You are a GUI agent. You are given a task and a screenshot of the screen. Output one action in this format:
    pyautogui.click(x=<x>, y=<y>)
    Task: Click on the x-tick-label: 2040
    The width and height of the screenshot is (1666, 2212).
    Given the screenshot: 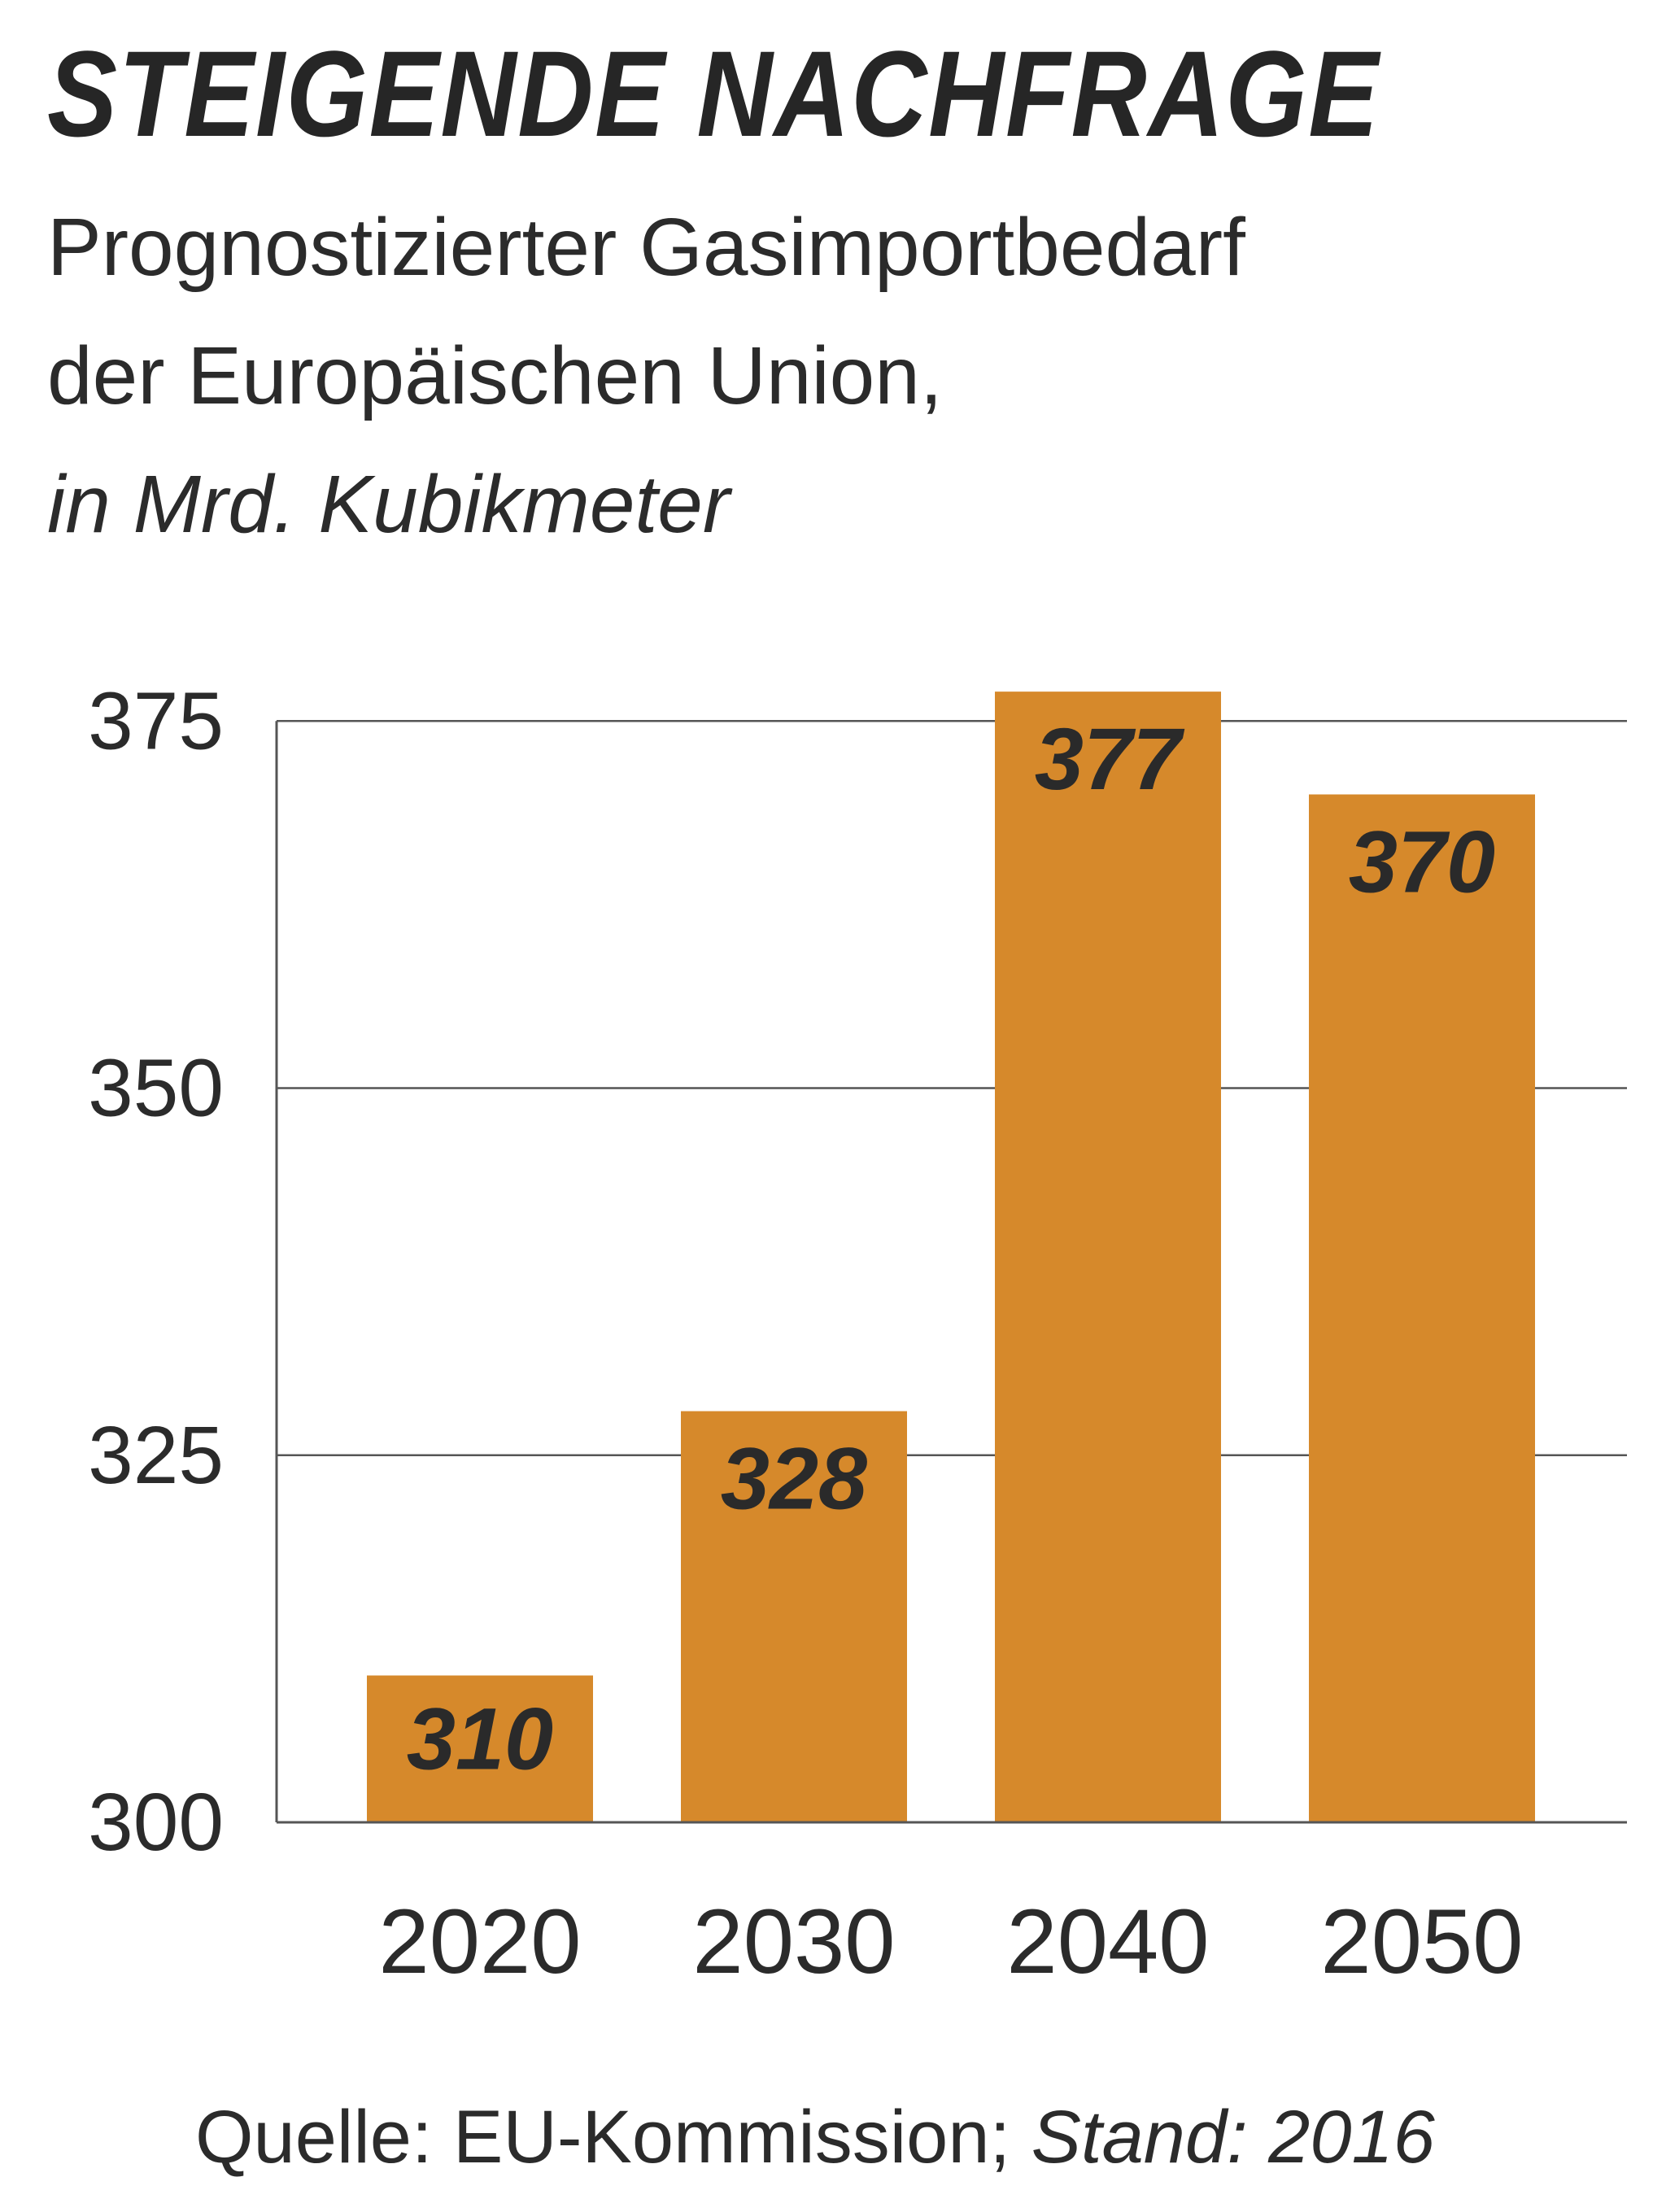 What is the action you would take?
    pyautogui.click(x=1107, y=1942)
    